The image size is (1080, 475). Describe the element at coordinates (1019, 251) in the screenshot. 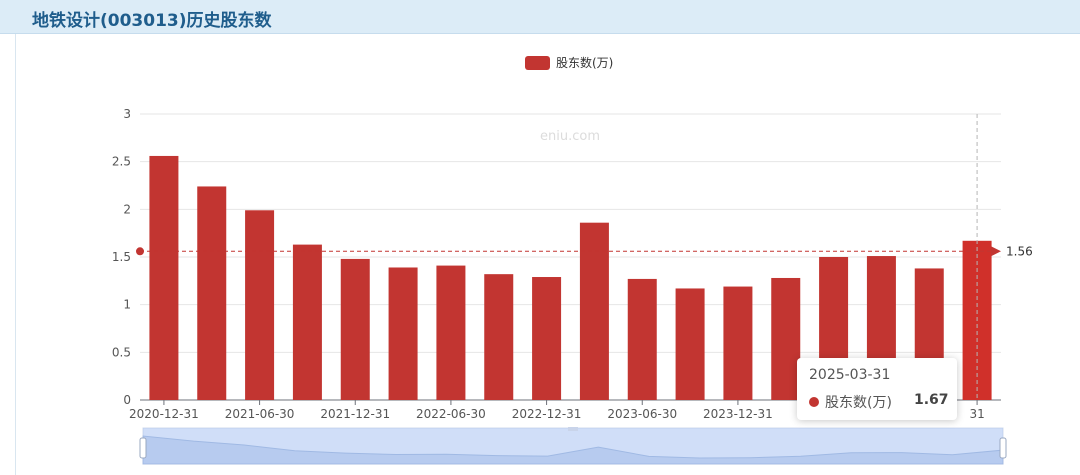

I see `average-line-label: 1.56` at that location.